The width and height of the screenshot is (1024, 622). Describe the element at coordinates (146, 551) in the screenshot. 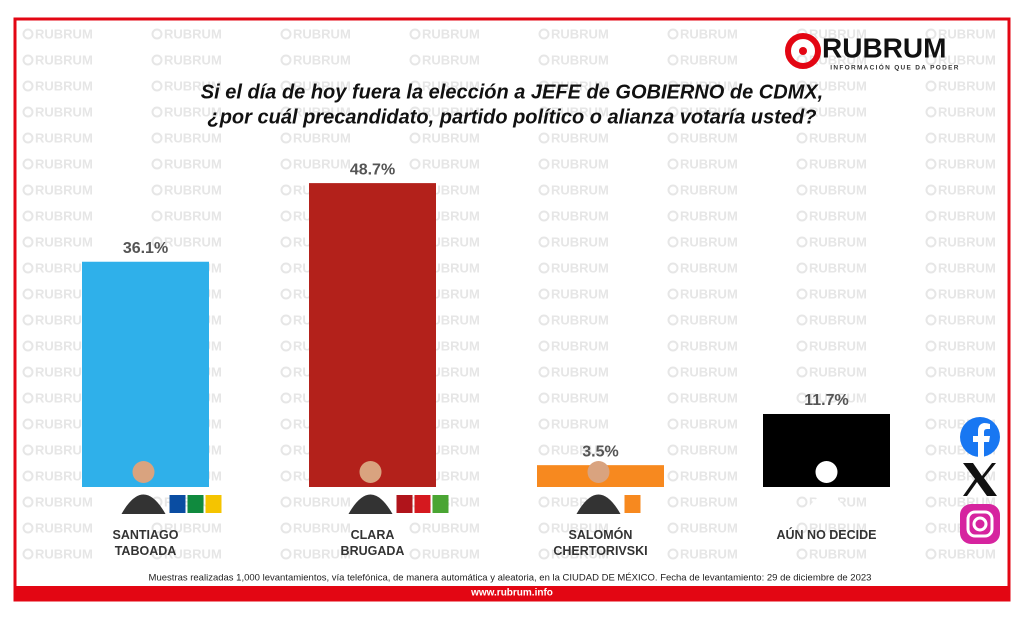

I see `category-line: TABOADA` at that location.